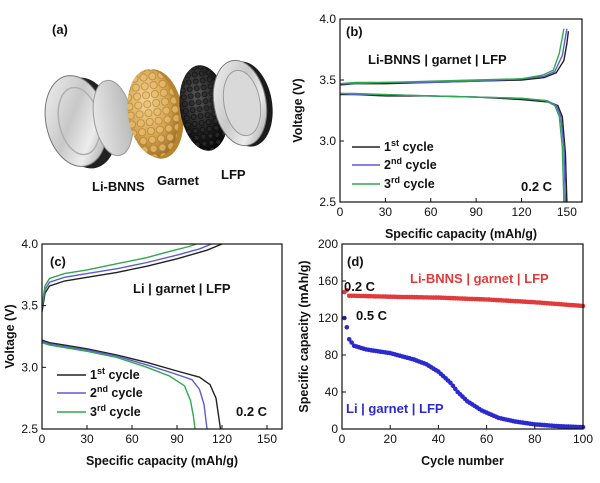 The image size is (600, 483). I want to click on component-label-li-bnns: Li-BNNS, so click(118, 186).